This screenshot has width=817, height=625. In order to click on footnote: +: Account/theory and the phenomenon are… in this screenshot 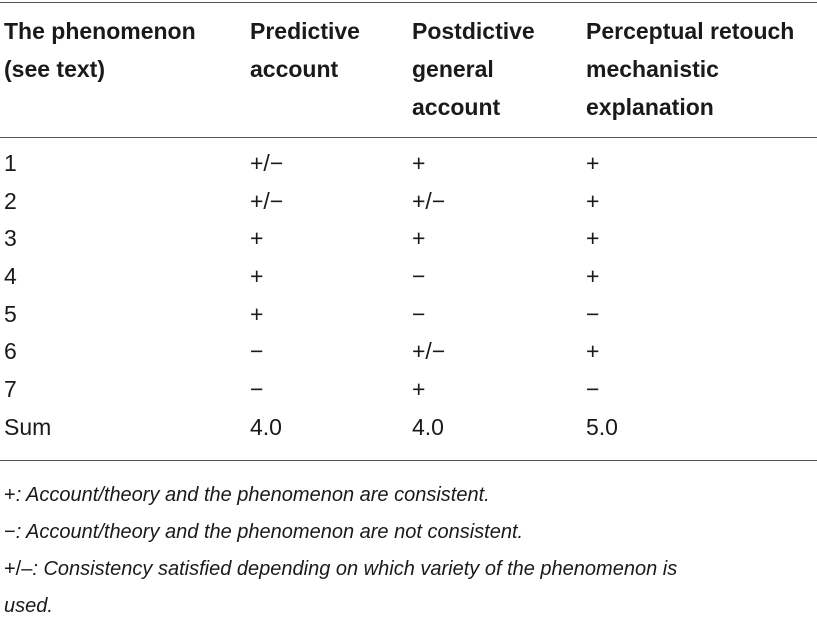, I will do `click(410, 495)`.